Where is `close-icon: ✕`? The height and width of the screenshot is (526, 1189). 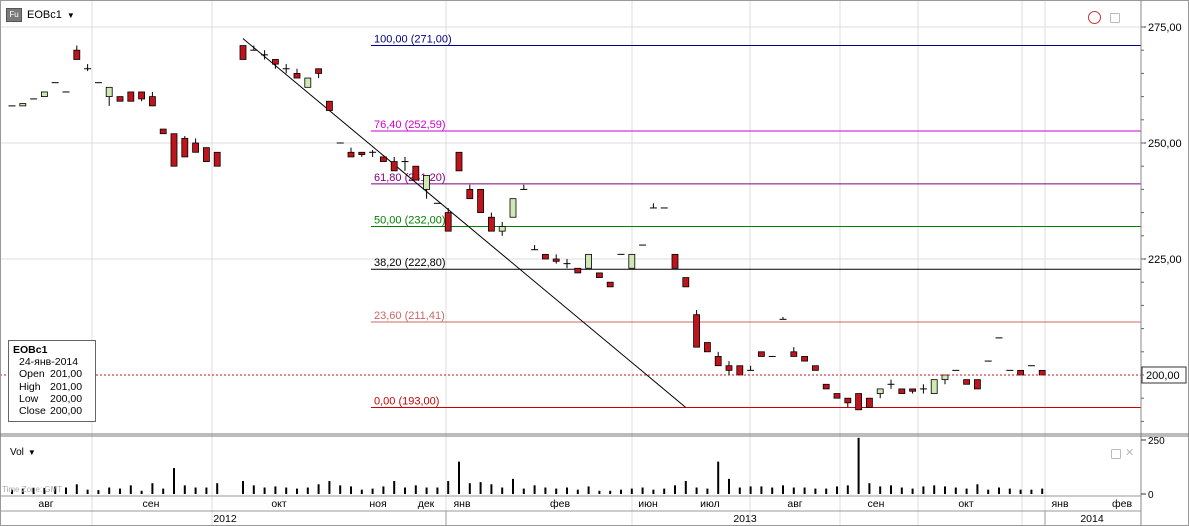 close-icon: ✕ is located at coordinates (1130, 453).